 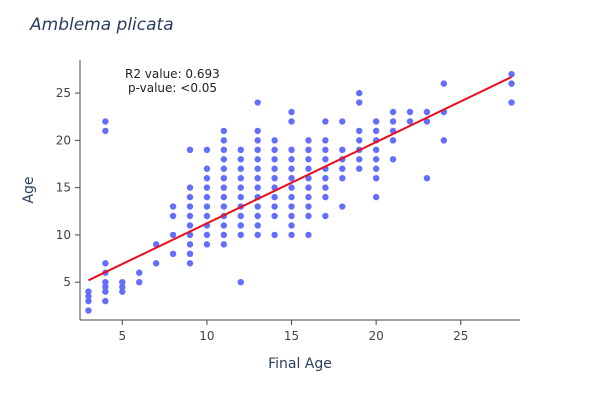 I want to click on x-tick-label: 20, so click(x=376, y=336).